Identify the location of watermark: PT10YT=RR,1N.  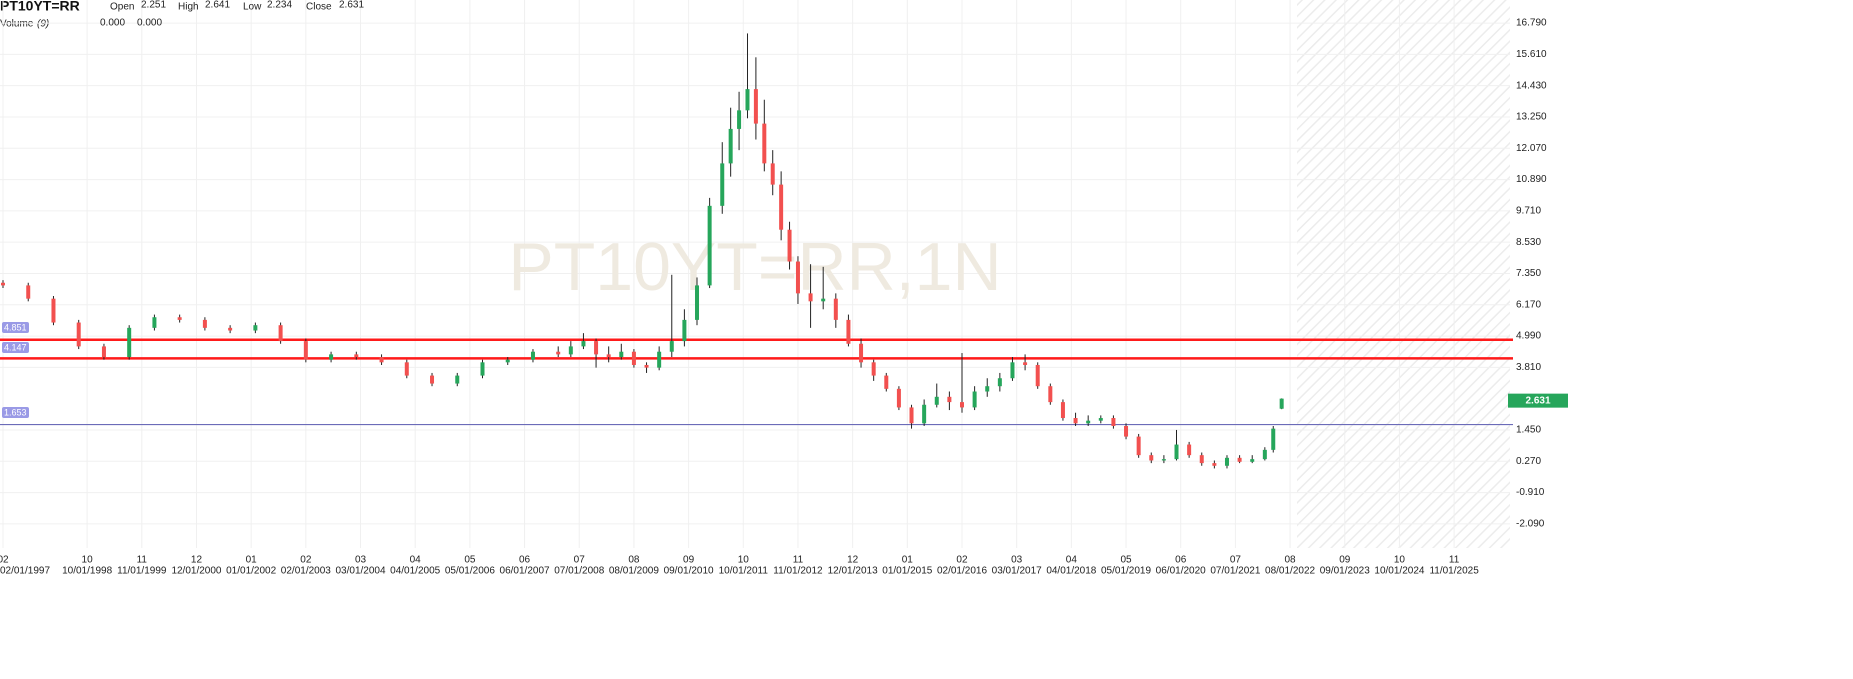
(754, 267).